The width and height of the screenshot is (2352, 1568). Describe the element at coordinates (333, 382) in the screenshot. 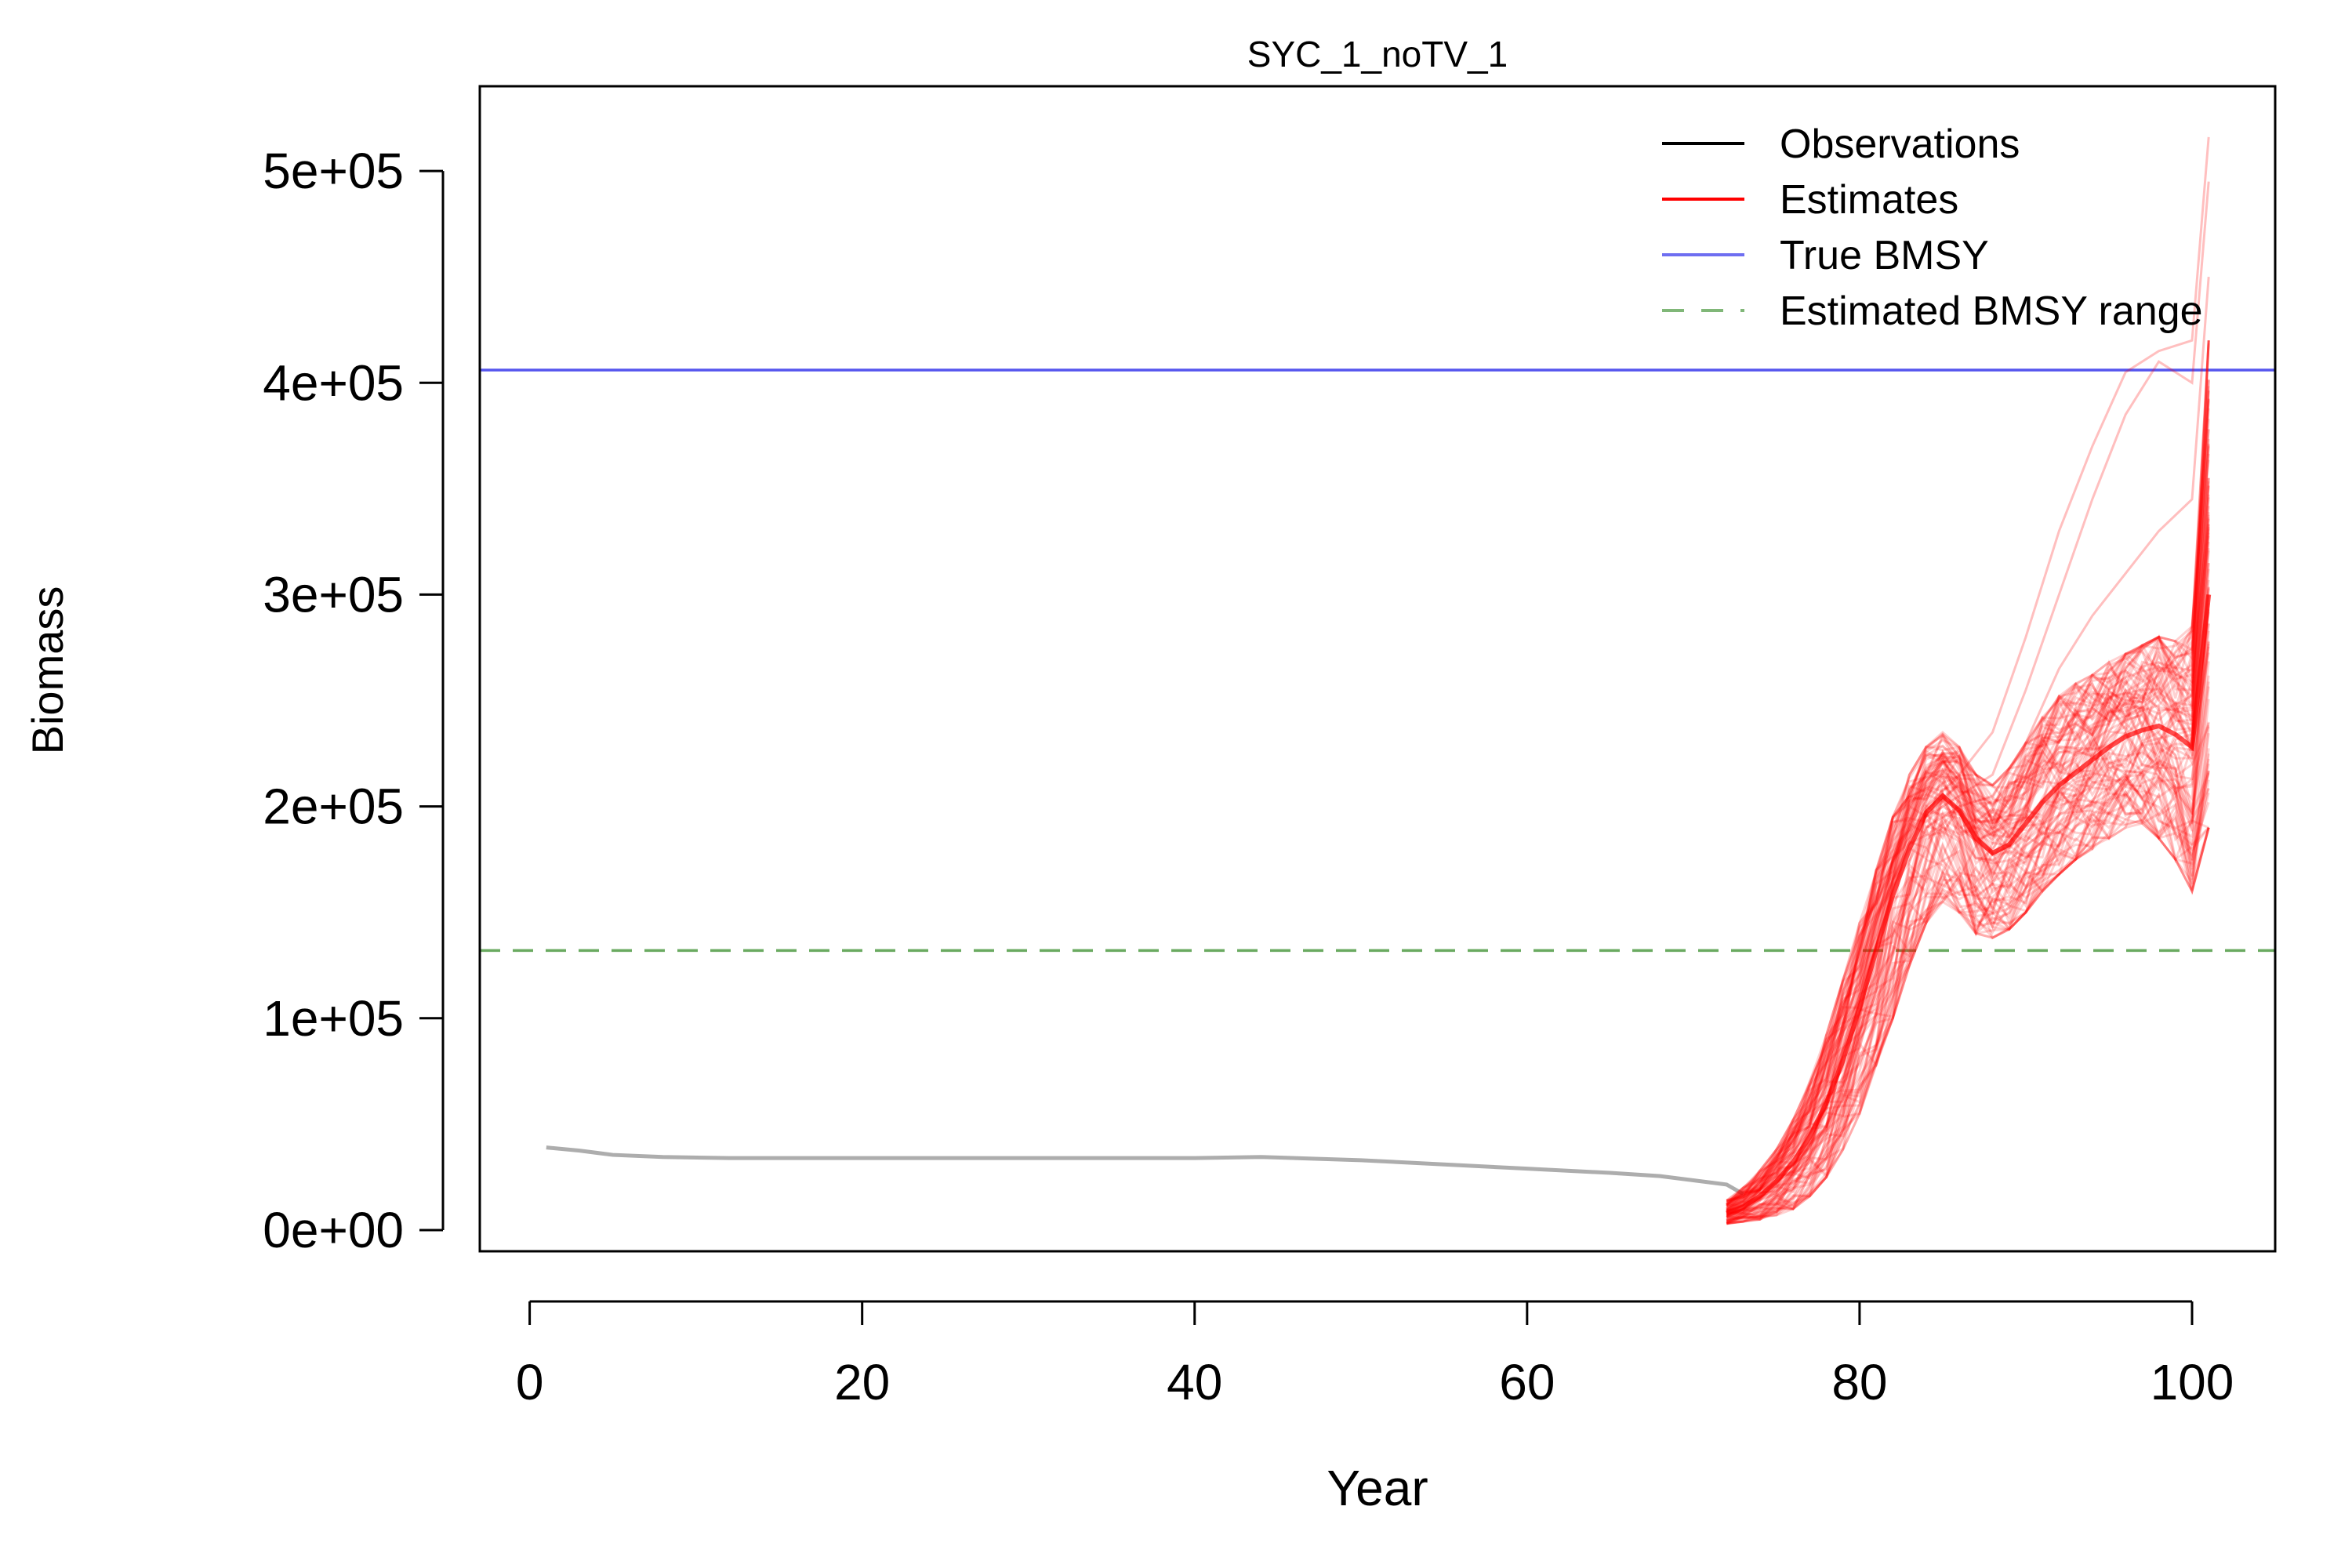

I see `y-tick-label: 4e+05` at that location.